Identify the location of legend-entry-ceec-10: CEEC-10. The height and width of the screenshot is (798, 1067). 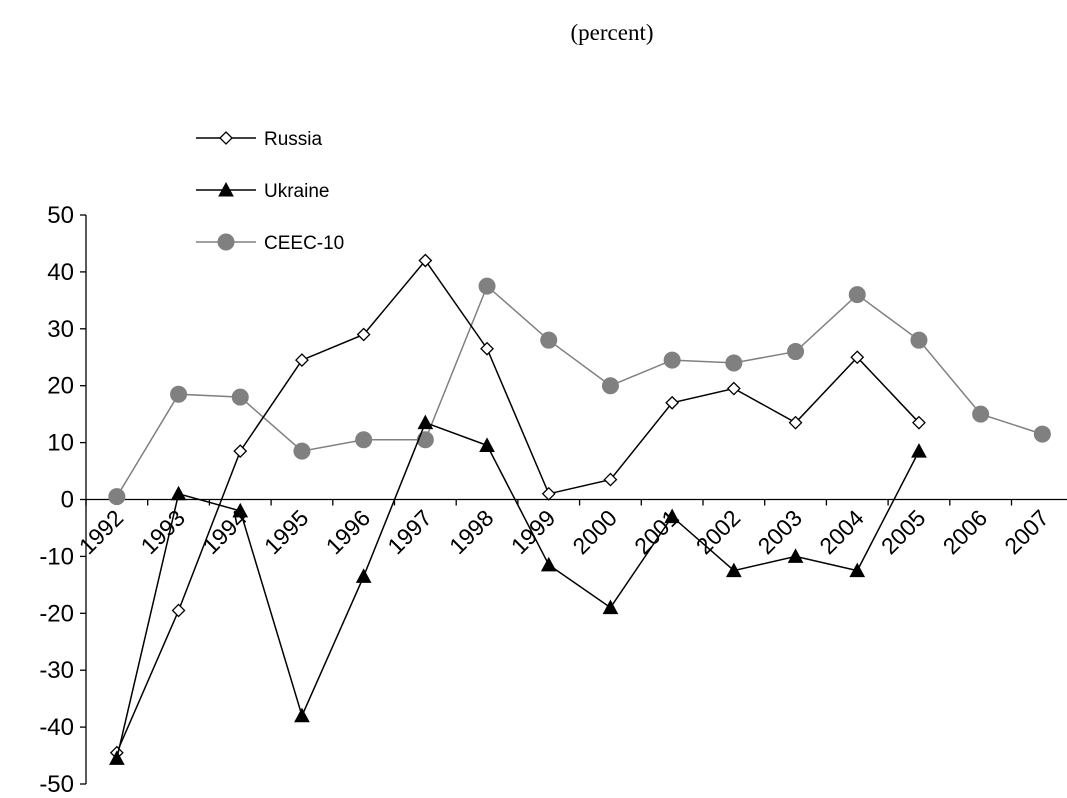
(270, 243).